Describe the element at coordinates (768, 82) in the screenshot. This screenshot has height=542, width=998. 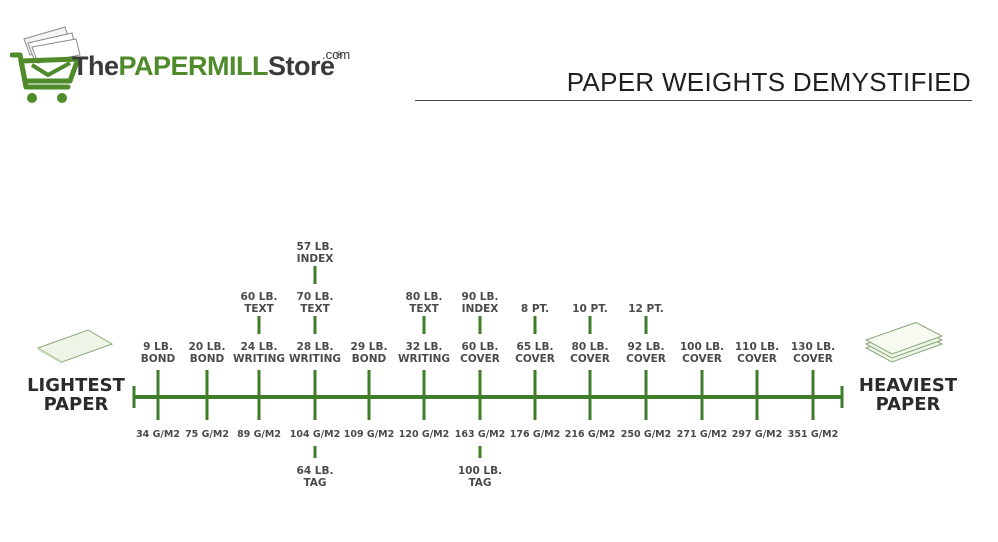
I see `page-title: PAPER WEIGHTS DEMYSTIFIED` at that location.